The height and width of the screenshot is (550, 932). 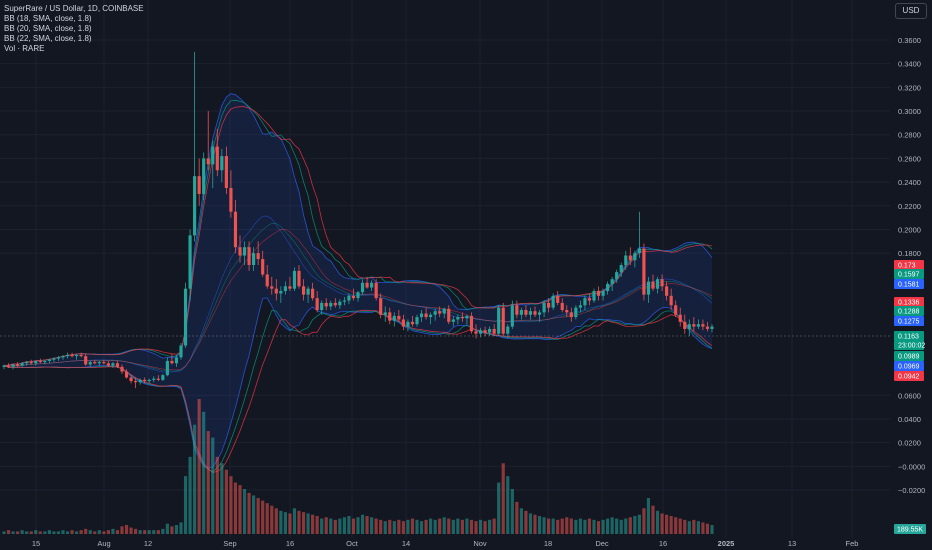 I want to click on bb-indicator-3: BB (22, SMA, close, 1.8), so click(x=48, y=38).